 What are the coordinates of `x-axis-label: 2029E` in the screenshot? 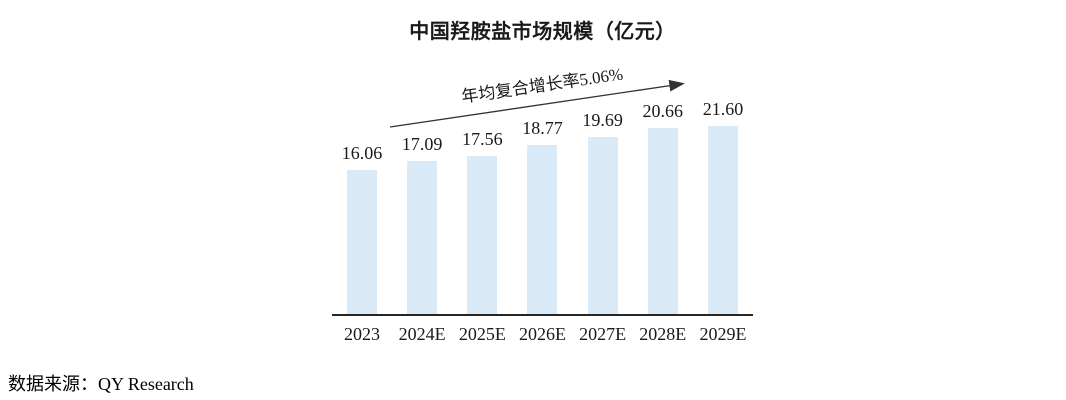 It's located at (723, 334).